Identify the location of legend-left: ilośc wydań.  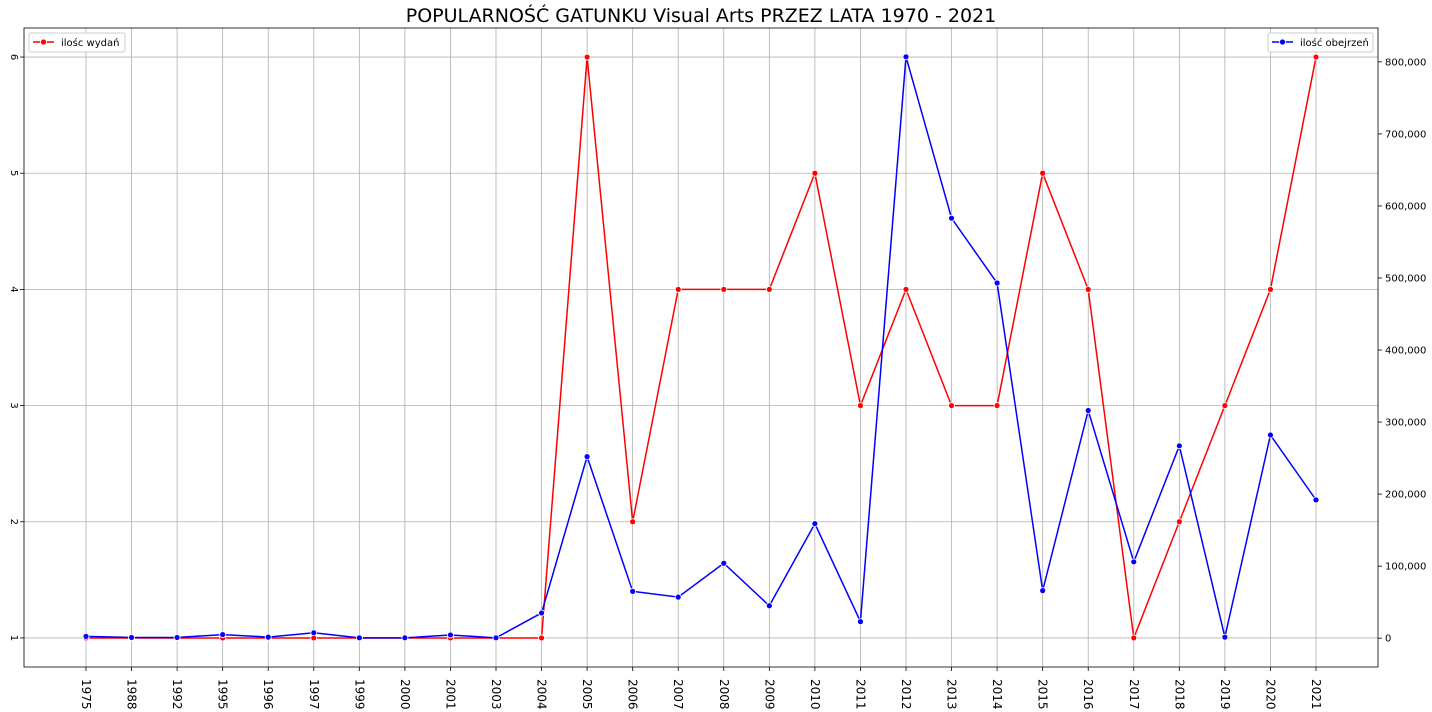
(77, 42).